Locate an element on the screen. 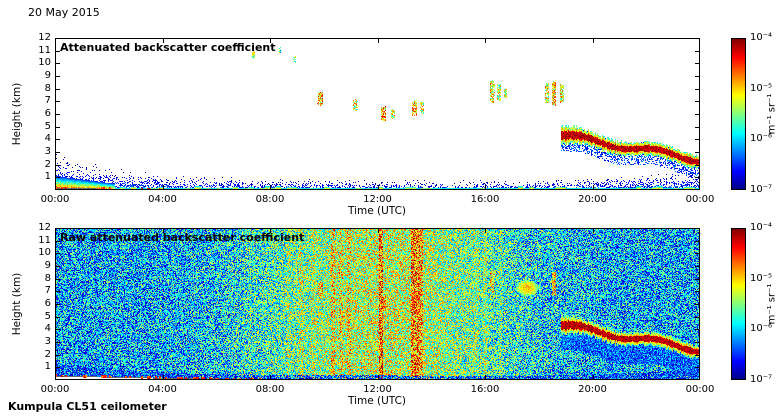 This screenshot has height=420, width=780. raw-panel-ylabel: Height (km) is located at coordinates (17, 304).